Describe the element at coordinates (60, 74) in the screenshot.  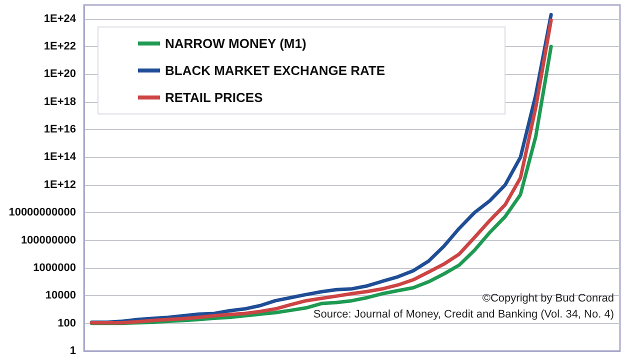
I see `y-tick-label: 1E+20` at that location.